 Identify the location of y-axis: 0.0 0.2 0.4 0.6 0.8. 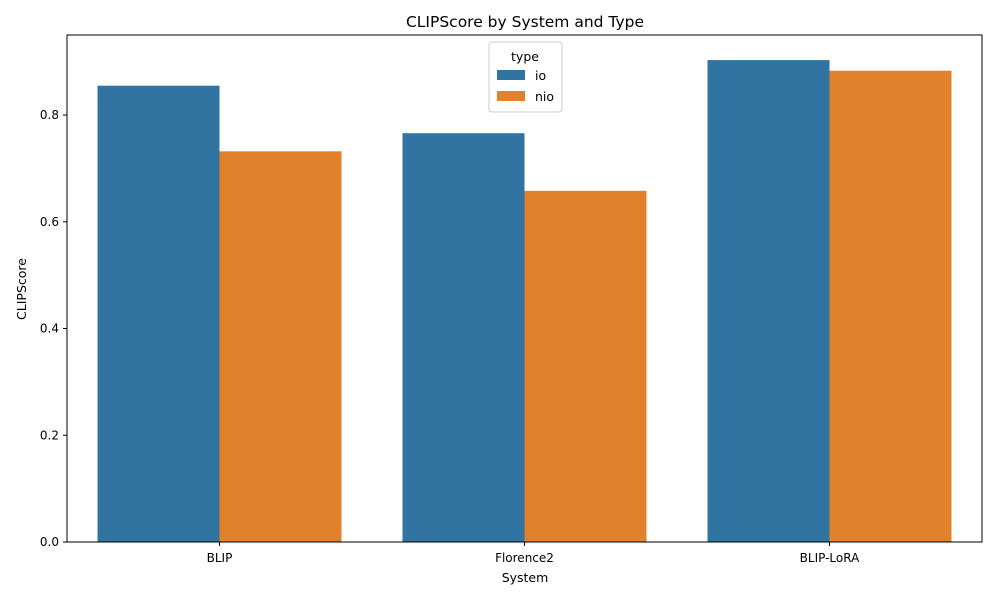
(53, 328).